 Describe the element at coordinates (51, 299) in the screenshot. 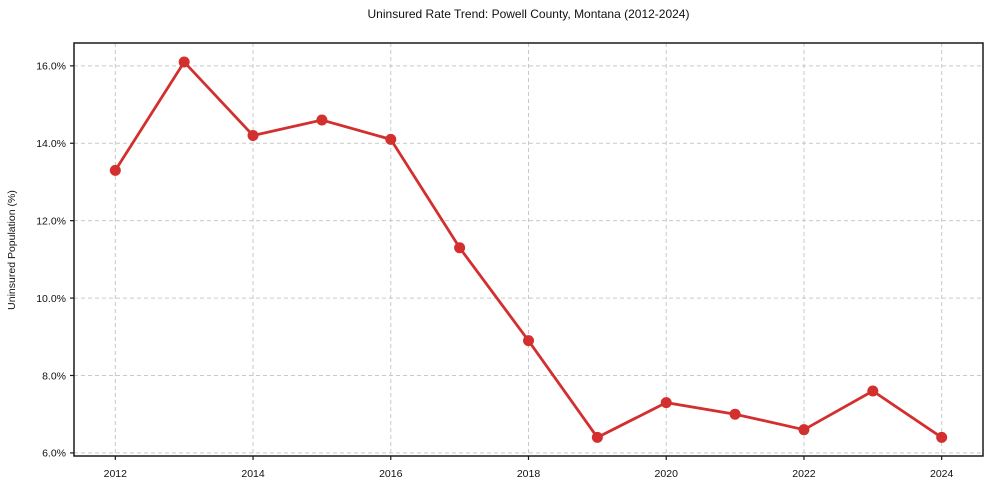

I see `y-tick-label: 10.0%` at that location.